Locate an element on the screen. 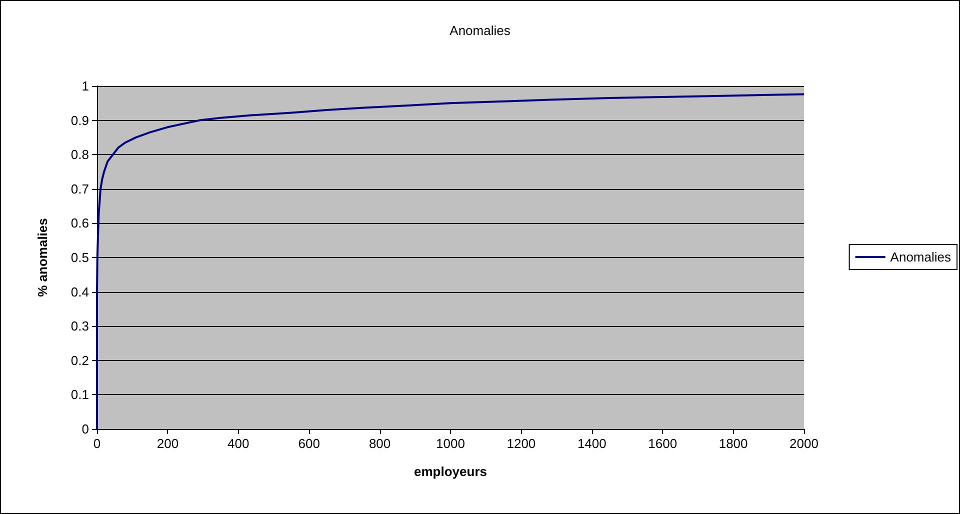 The image size is (960, 514). y-tick-label: 0.4 is located at coordinates (79, 292).